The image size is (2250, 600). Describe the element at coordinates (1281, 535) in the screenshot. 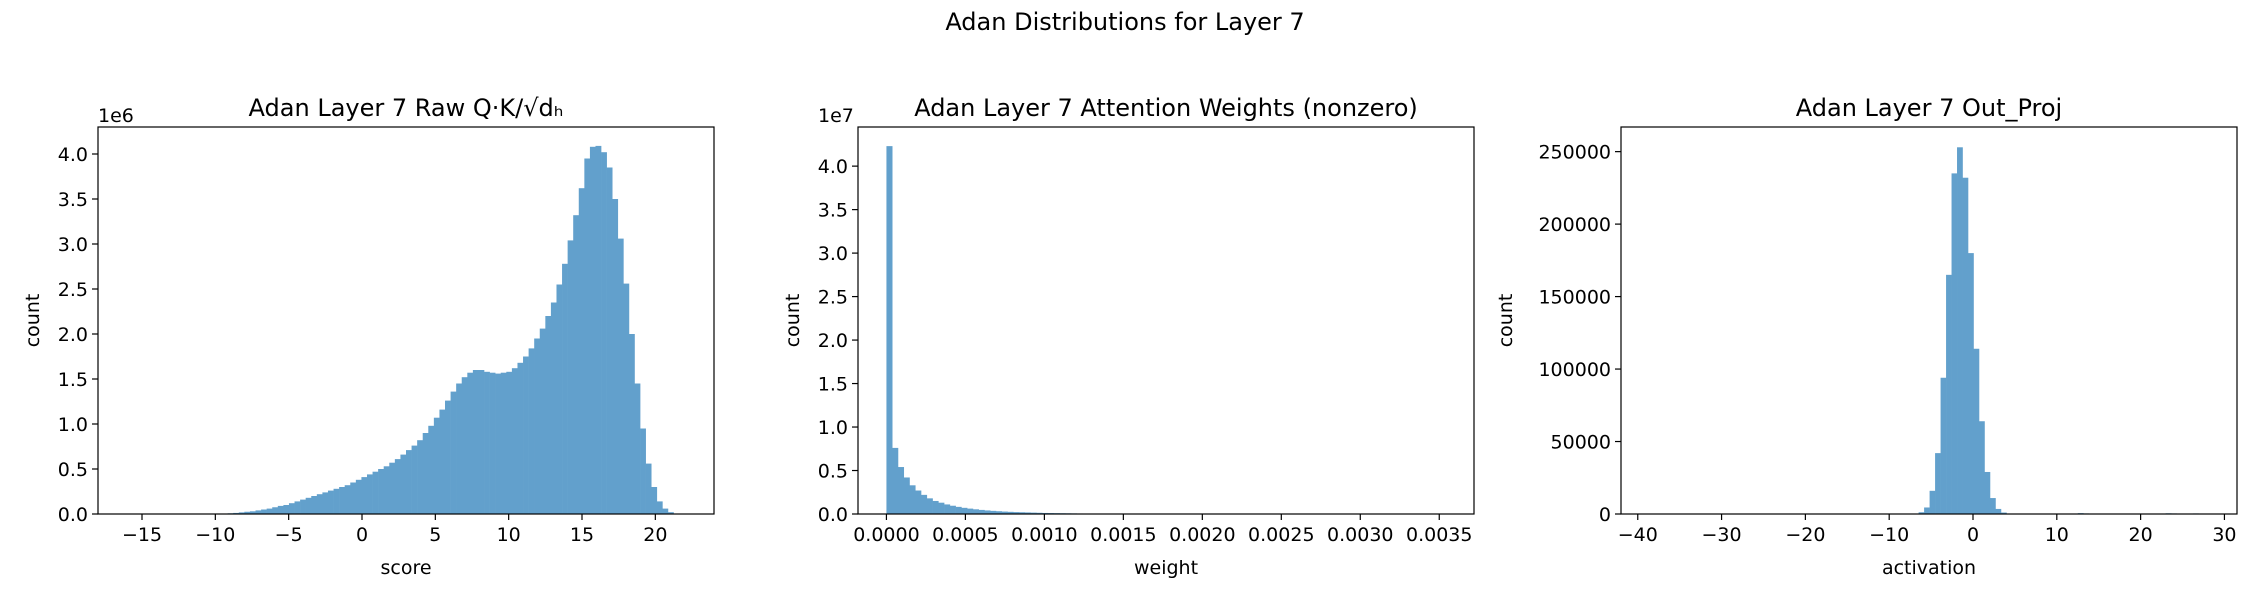

I see `x-tick-label: 0.0025` at that location.